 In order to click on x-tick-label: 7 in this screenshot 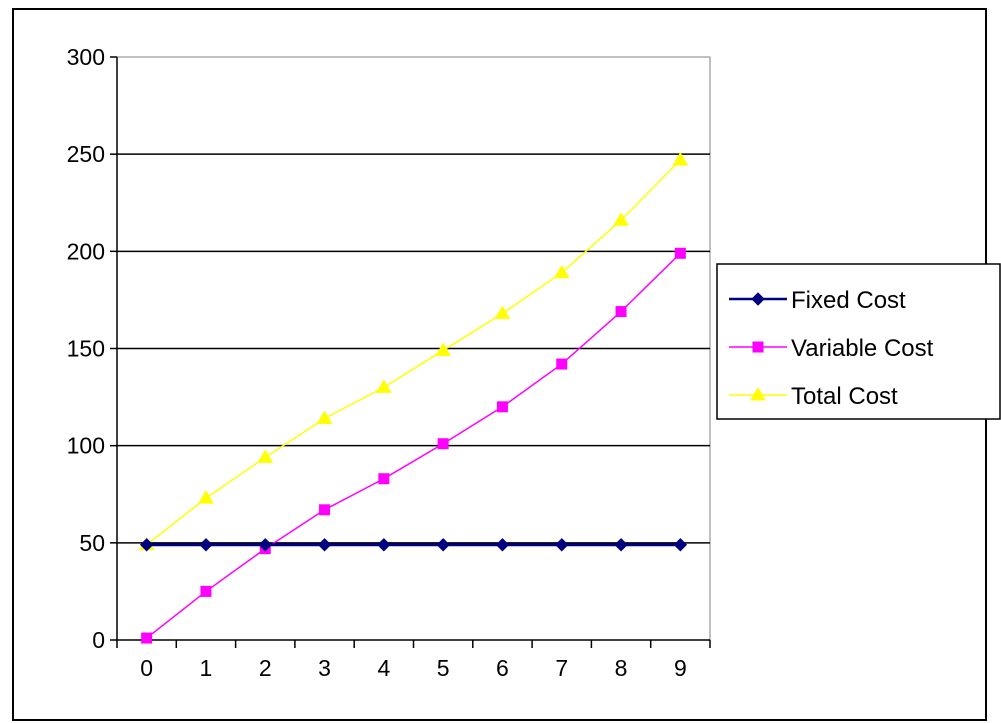, I will do `click(561, 668)`.